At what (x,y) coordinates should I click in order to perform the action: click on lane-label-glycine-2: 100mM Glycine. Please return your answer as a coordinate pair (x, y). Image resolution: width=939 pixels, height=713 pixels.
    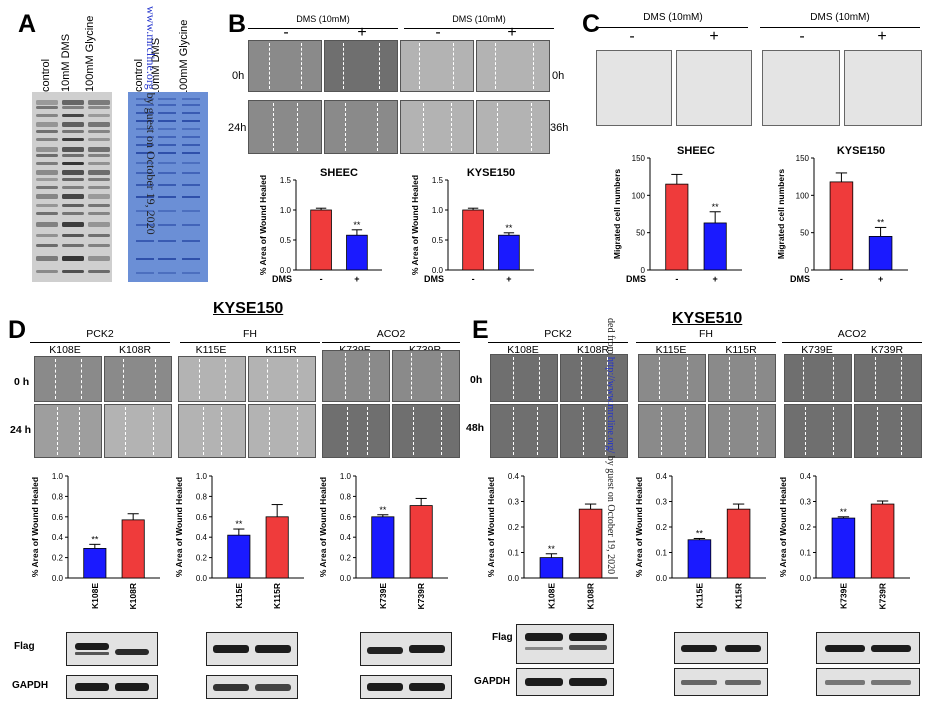
    Looking at the image, I should click on (184, 57).